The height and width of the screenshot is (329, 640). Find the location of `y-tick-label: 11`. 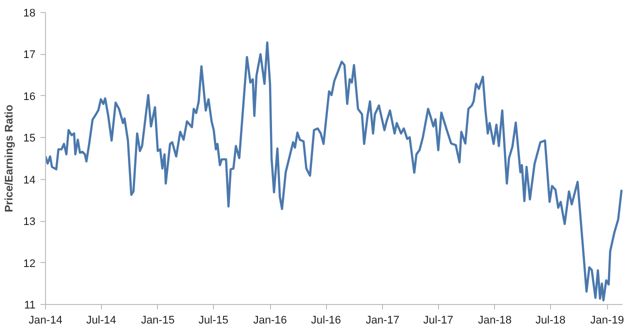

y-tick-label: 11 is located at coordinates (30, 306).